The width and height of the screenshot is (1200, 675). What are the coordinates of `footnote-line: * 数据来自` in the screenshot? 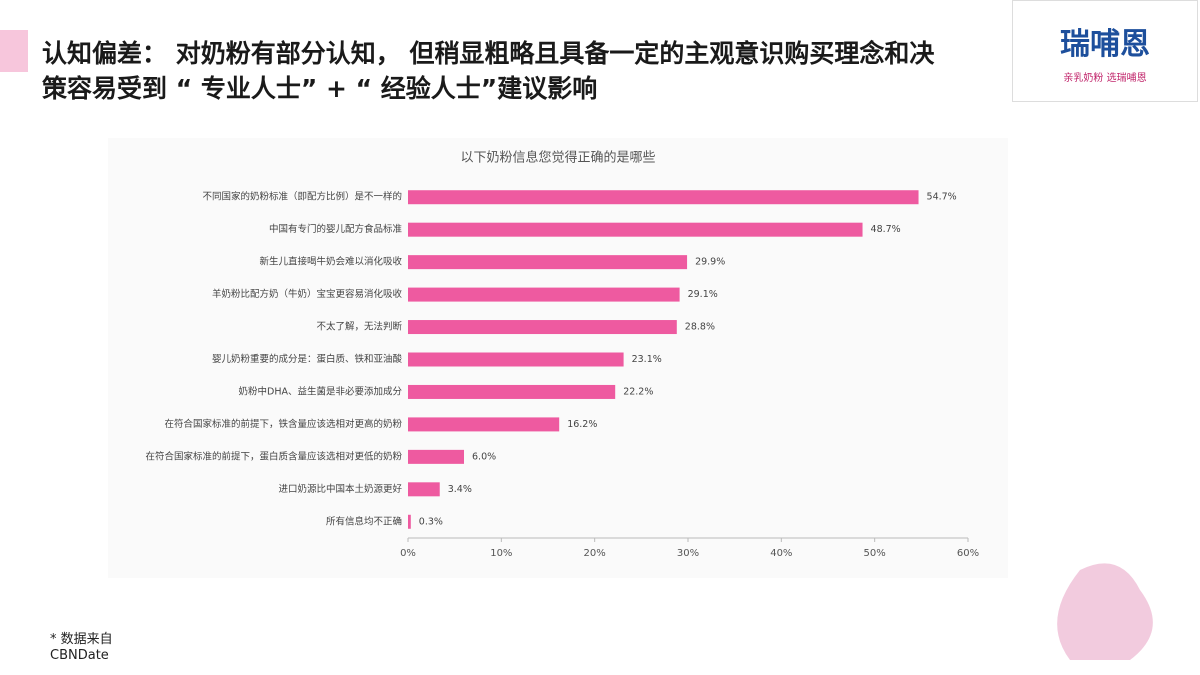 It's located at (81, 639).